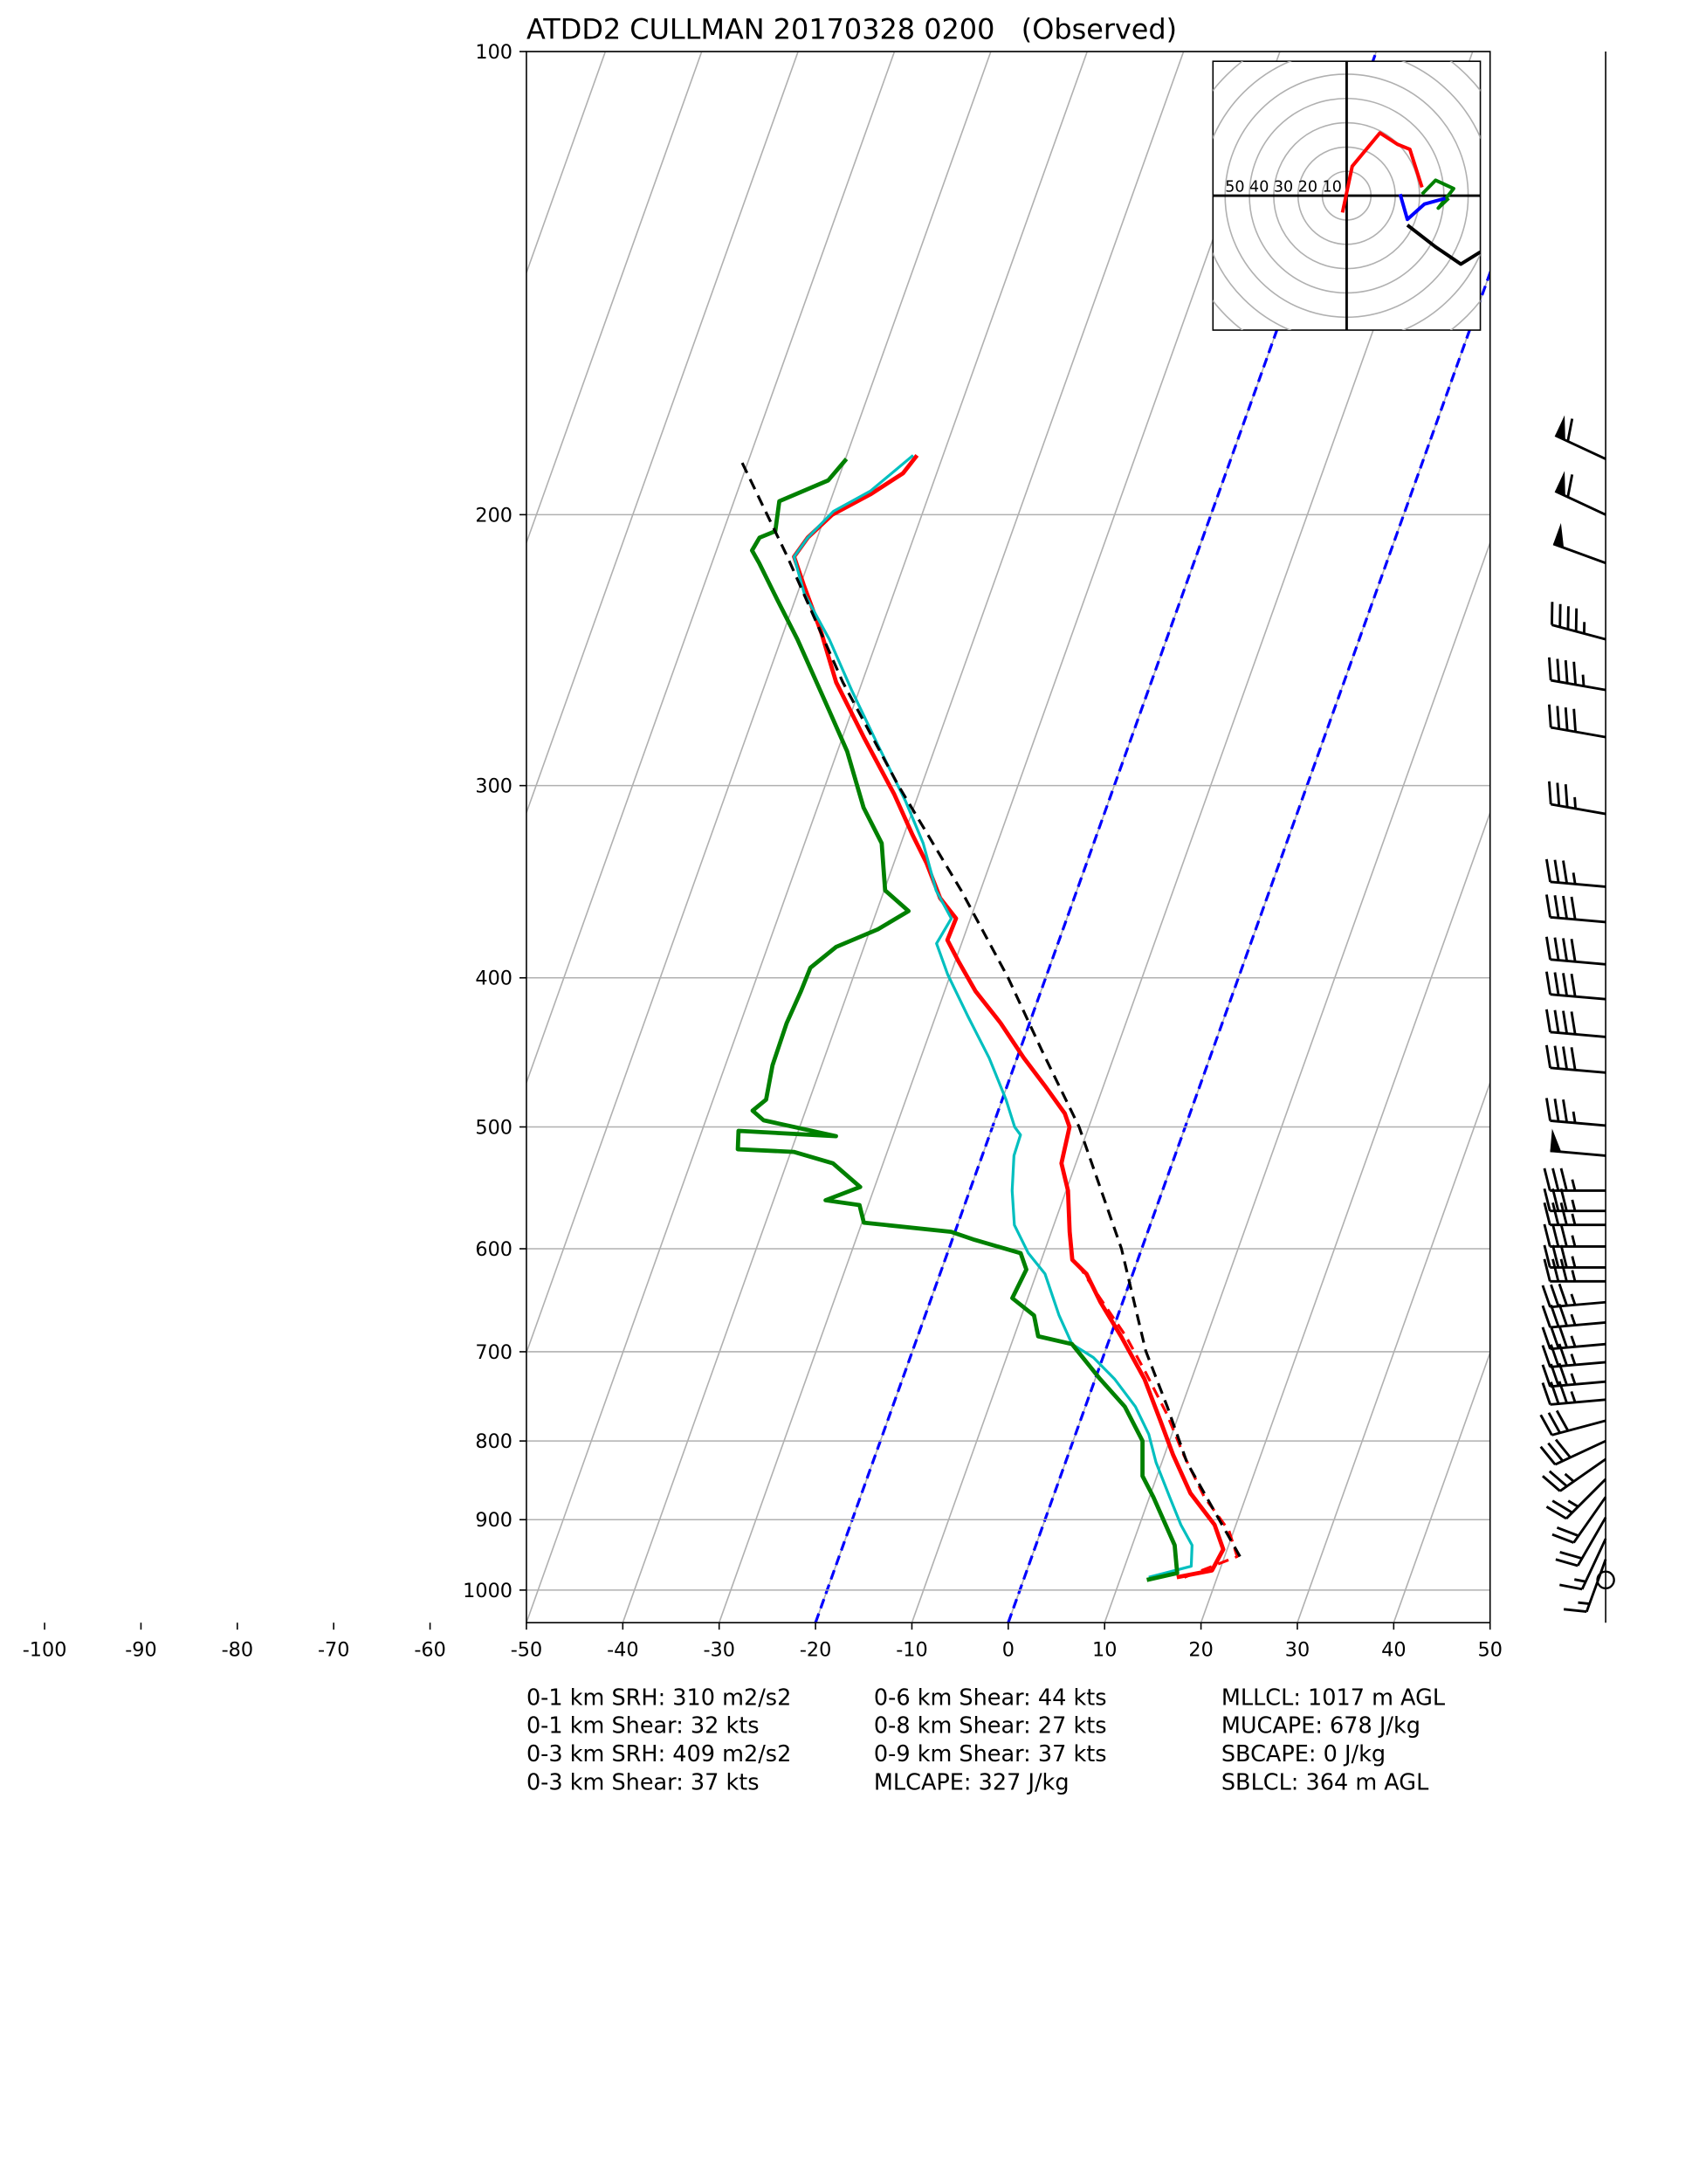 The image size is (1699, 2184). Describe the element at coordinates (1556, 1140) in the screenshot. I see `barb-pennant` at that location.